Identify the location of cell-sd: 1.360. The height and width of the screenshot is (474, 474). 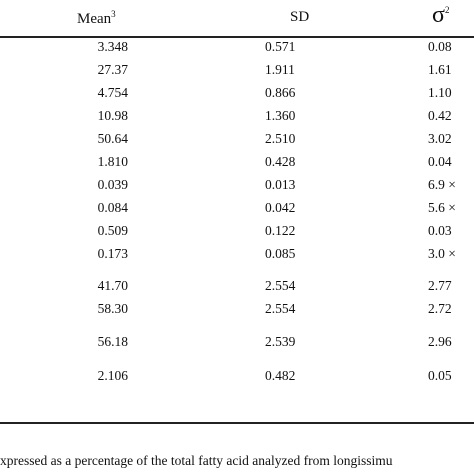
(280, 115).